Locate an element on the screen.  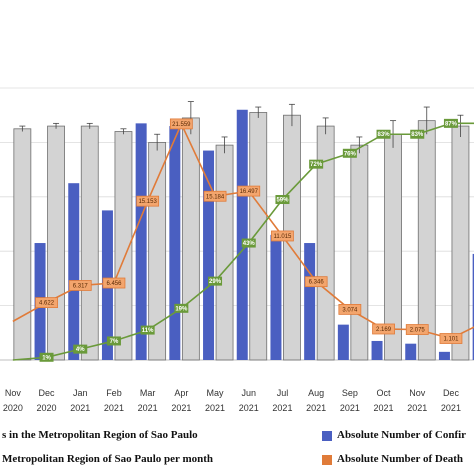
x-tick-month: Apr is located at coordinates (181, 393).